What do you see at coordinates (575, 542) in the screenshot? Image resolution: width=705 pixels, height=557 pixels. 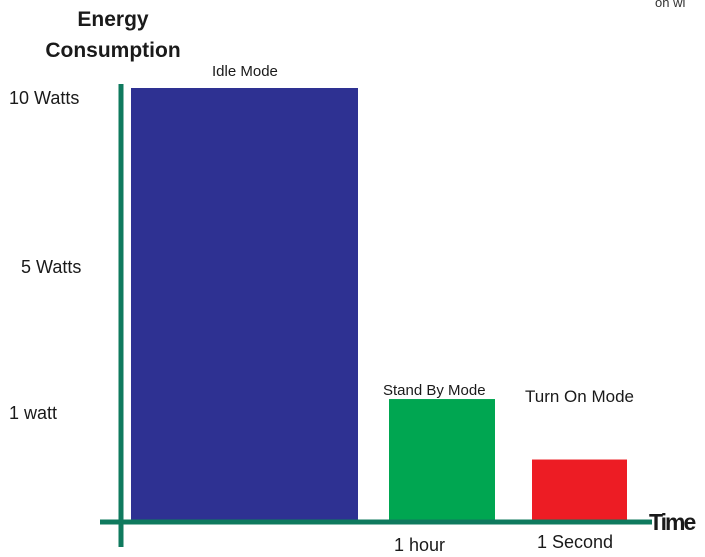 I see `x-tick-label-1-second: 1 Second` at bounding box center [575, 542].